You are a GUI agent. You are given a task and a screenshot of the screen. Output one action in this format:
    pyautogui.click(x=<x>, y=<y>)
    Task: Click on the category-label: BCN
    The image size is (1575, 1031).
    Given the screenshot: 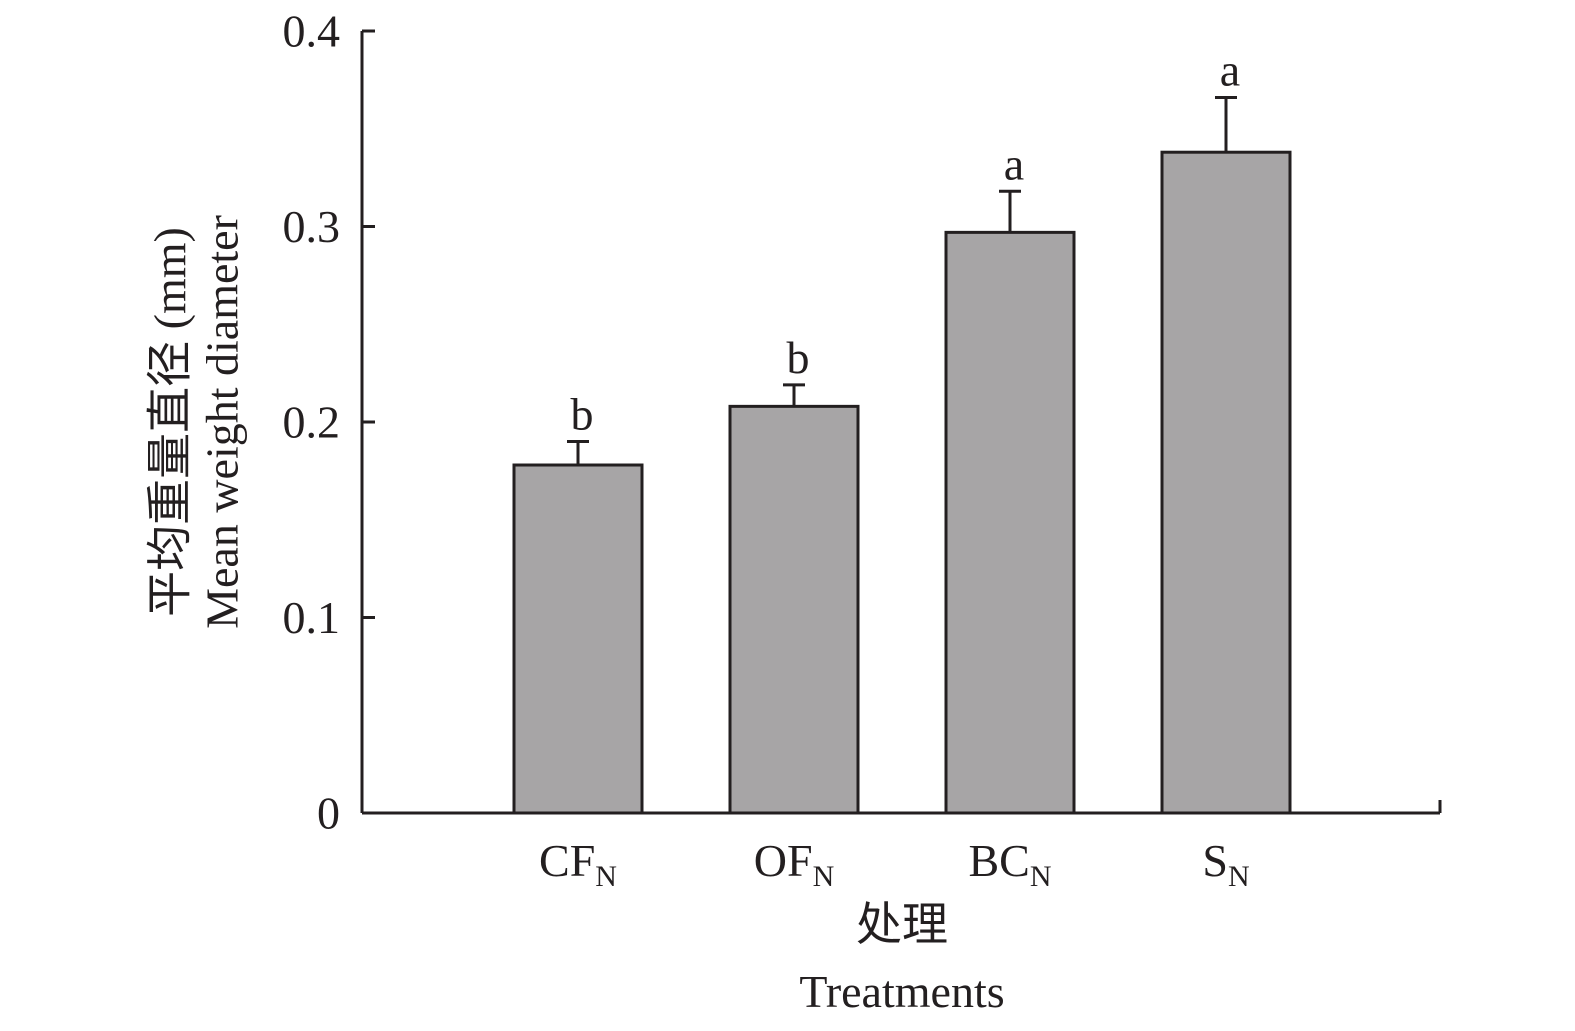 What is the action you would take?
    pyautogui.click(x=1009, y=864)
    